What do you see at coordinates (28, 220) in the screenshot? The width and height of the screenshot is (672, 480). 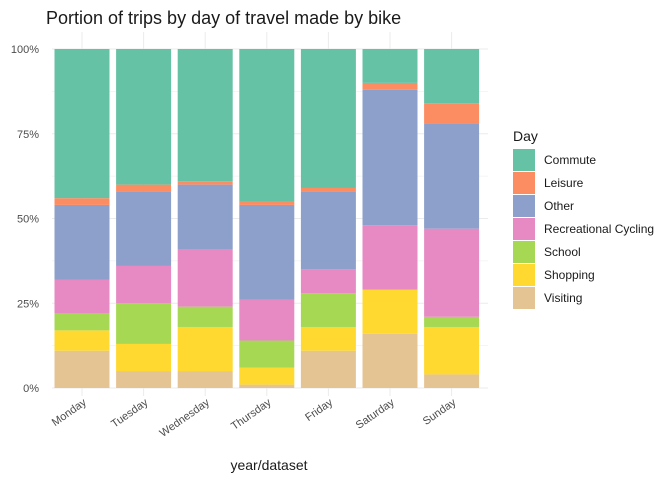 I see `y-tick-label: 50%` at bounding box center [28, 220].